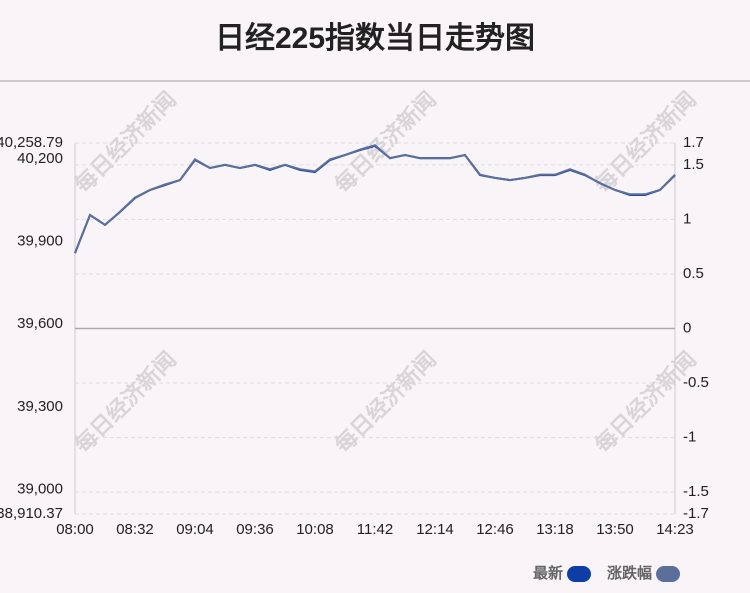 The width and height of the screenshot is (750, 593). Describe the element at coordinates (135, 529) in the screenshot. I see `x-tick-label: 08:32` at that location.